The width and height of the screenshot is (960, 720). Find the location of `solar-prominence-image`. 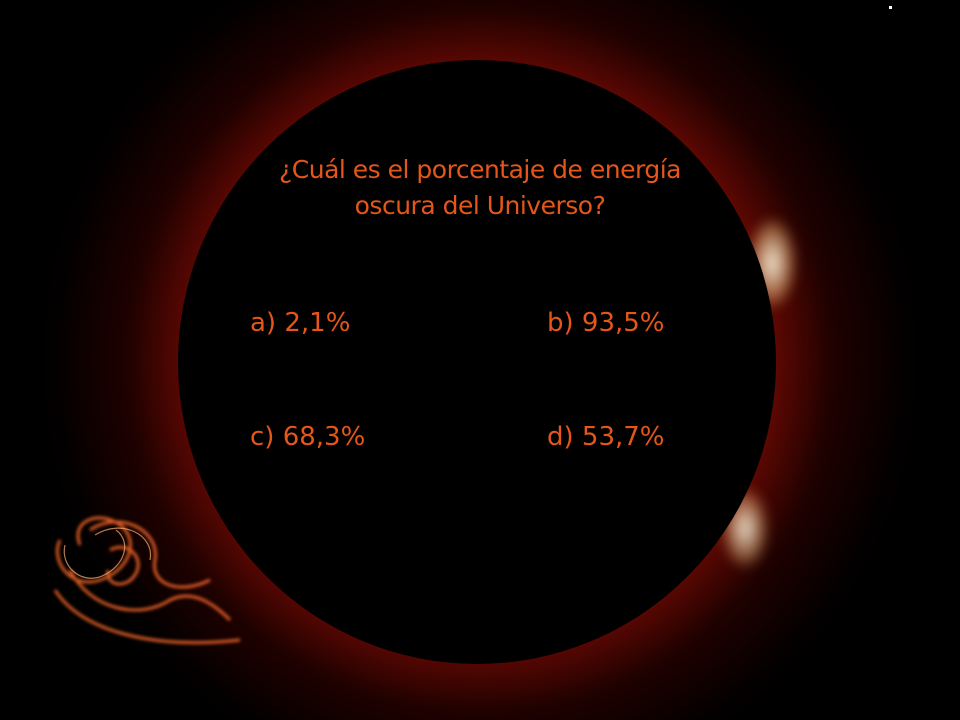

solar-prominence-image is located at coordinates (147, 580).